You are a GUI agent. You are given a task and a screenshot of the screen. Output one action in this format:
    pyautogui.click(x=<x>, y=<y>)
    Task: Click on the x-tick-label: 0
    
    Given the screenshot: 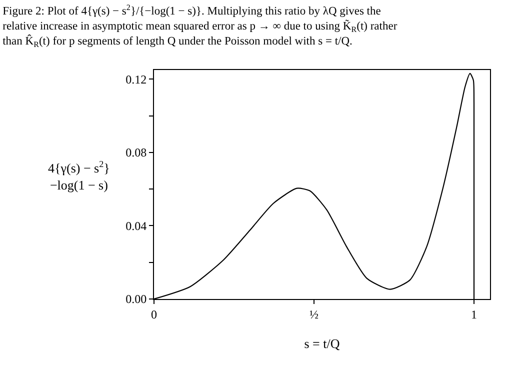 What is the action you would take?
    pyautogui.click(x=154, y=314)
    